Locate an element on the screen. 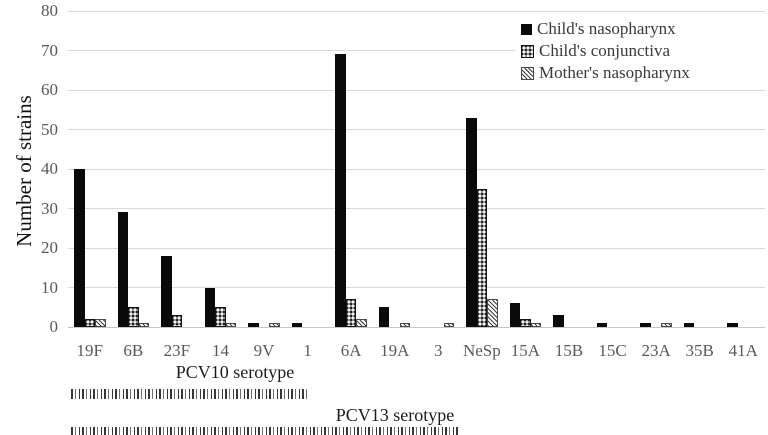  legend-item-3: Mother's nasopharynx is located at coordinates (644, 73).